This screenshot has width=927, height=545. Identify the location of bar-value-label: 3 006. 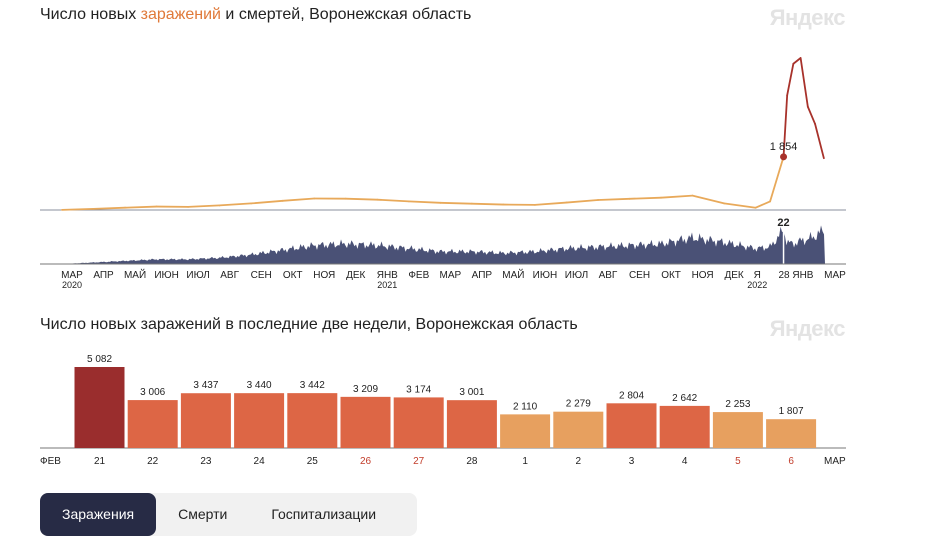
(152, 392).